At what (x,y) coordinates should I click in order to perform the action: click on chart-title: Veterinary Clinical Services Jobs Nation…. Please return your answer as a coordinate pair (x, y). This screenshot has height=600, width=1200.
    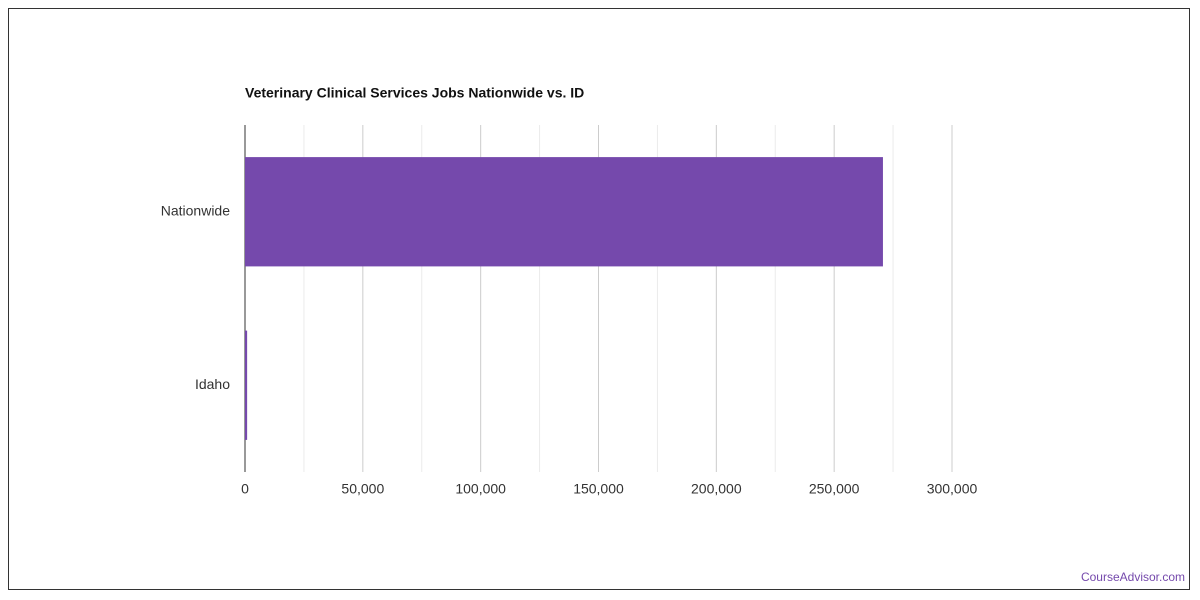
    Looking at the image, I should click on (414, 93).